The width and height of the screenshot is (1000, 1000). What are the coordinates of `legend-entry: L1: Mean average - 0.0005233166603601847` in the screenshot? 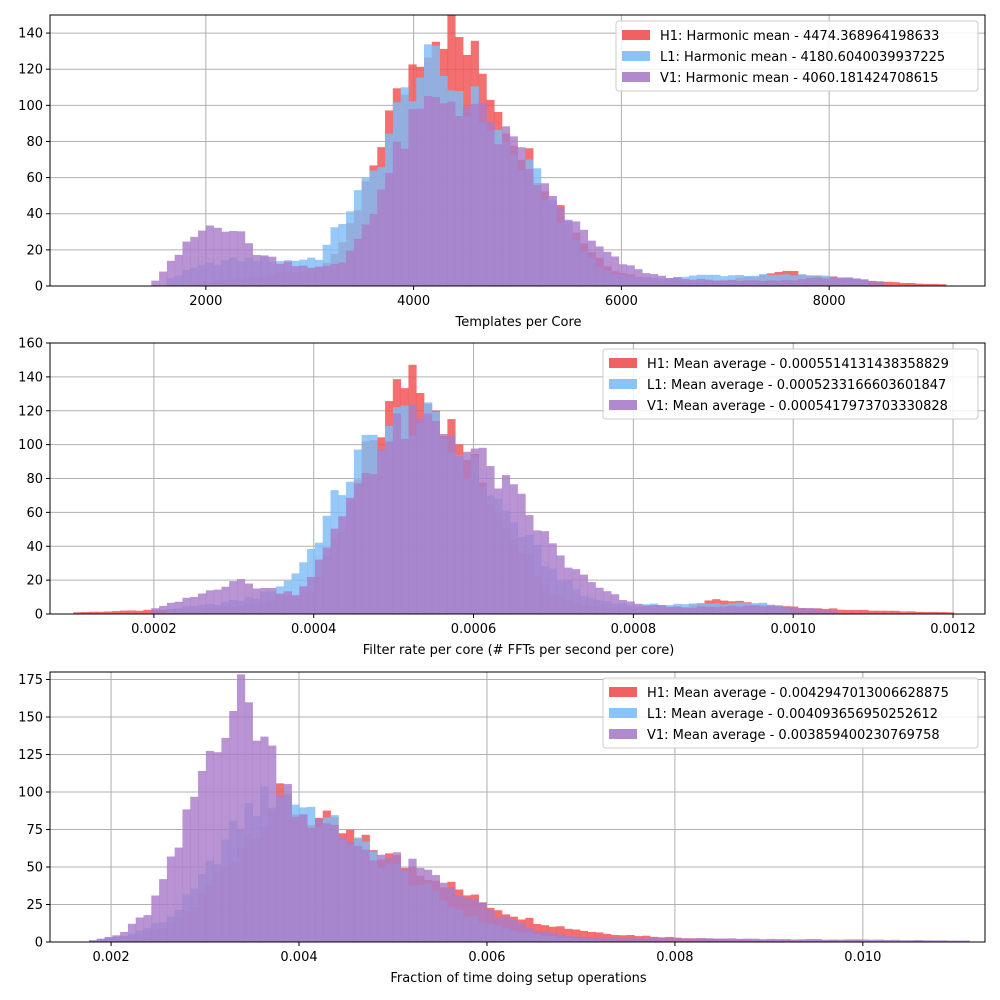 It's located at (796, 385).